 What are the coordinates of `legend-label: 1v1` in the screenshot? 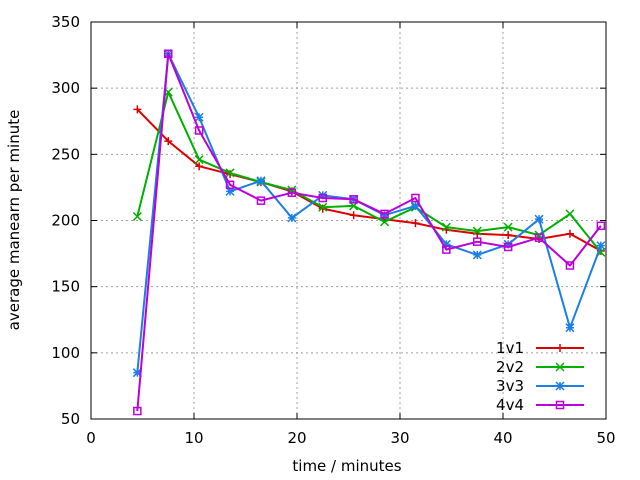 It's located at (510, 348).